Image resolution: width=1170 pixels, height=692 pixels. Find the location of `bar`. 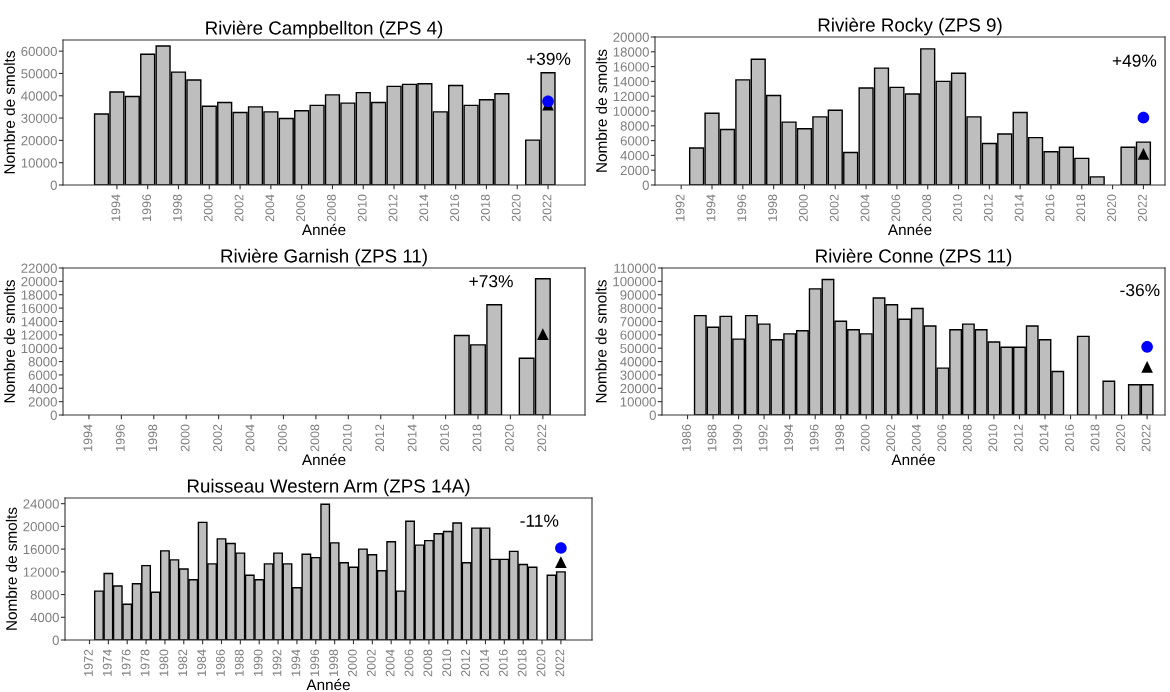

bar is located at coordinates (1109, 397).